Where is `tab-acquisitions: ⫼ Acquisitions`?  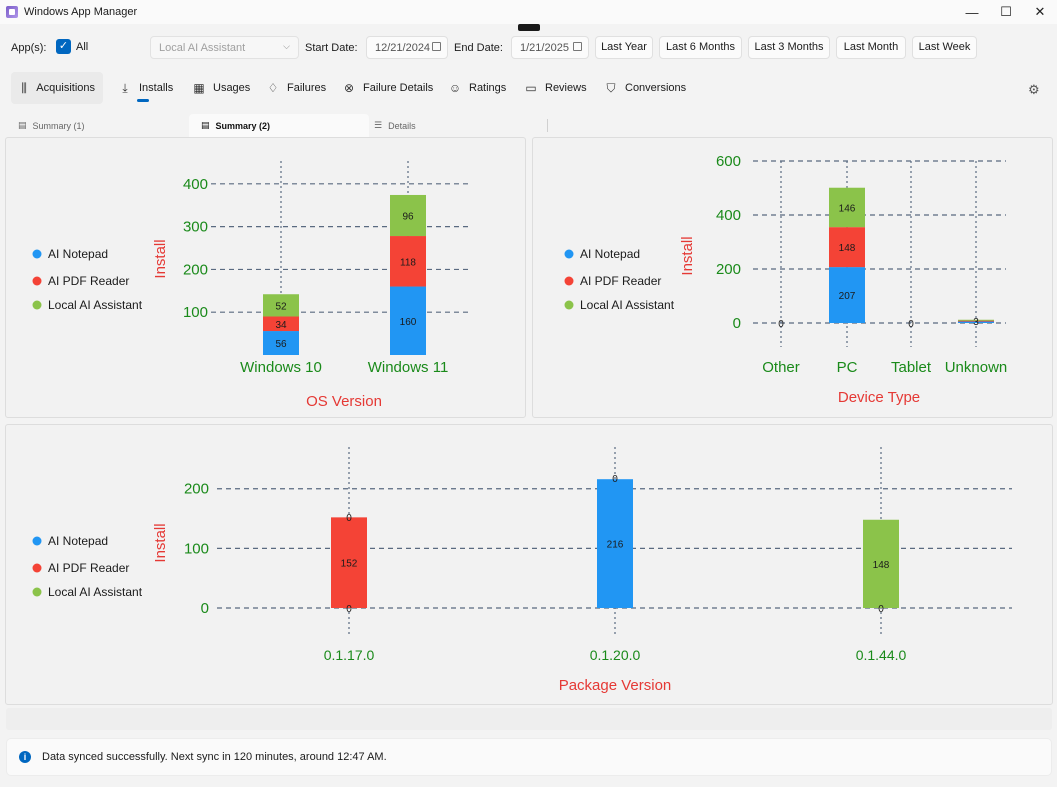 tab-acquisitions: ⫼ Acquisitions is located at coordinates (57, 88).